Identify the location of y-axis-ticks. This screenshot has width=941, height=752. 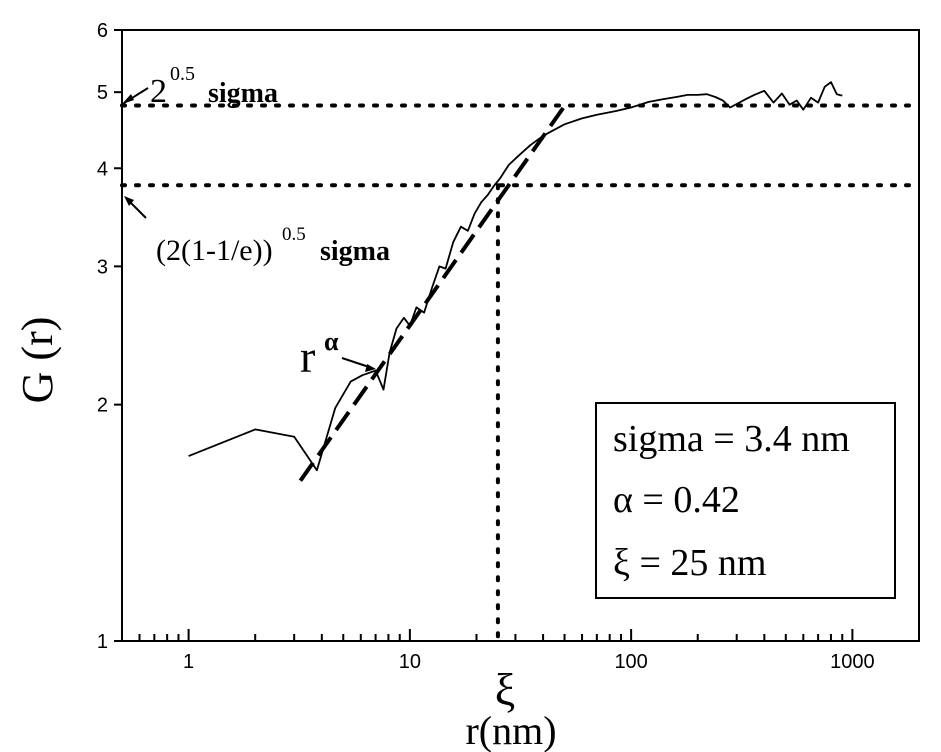
(118, 335).